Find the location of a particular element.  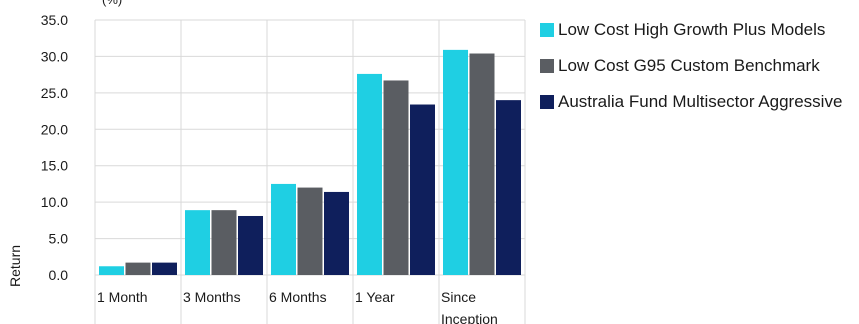

y-tick-label: 30.0 is located at coordinates (54, 56).